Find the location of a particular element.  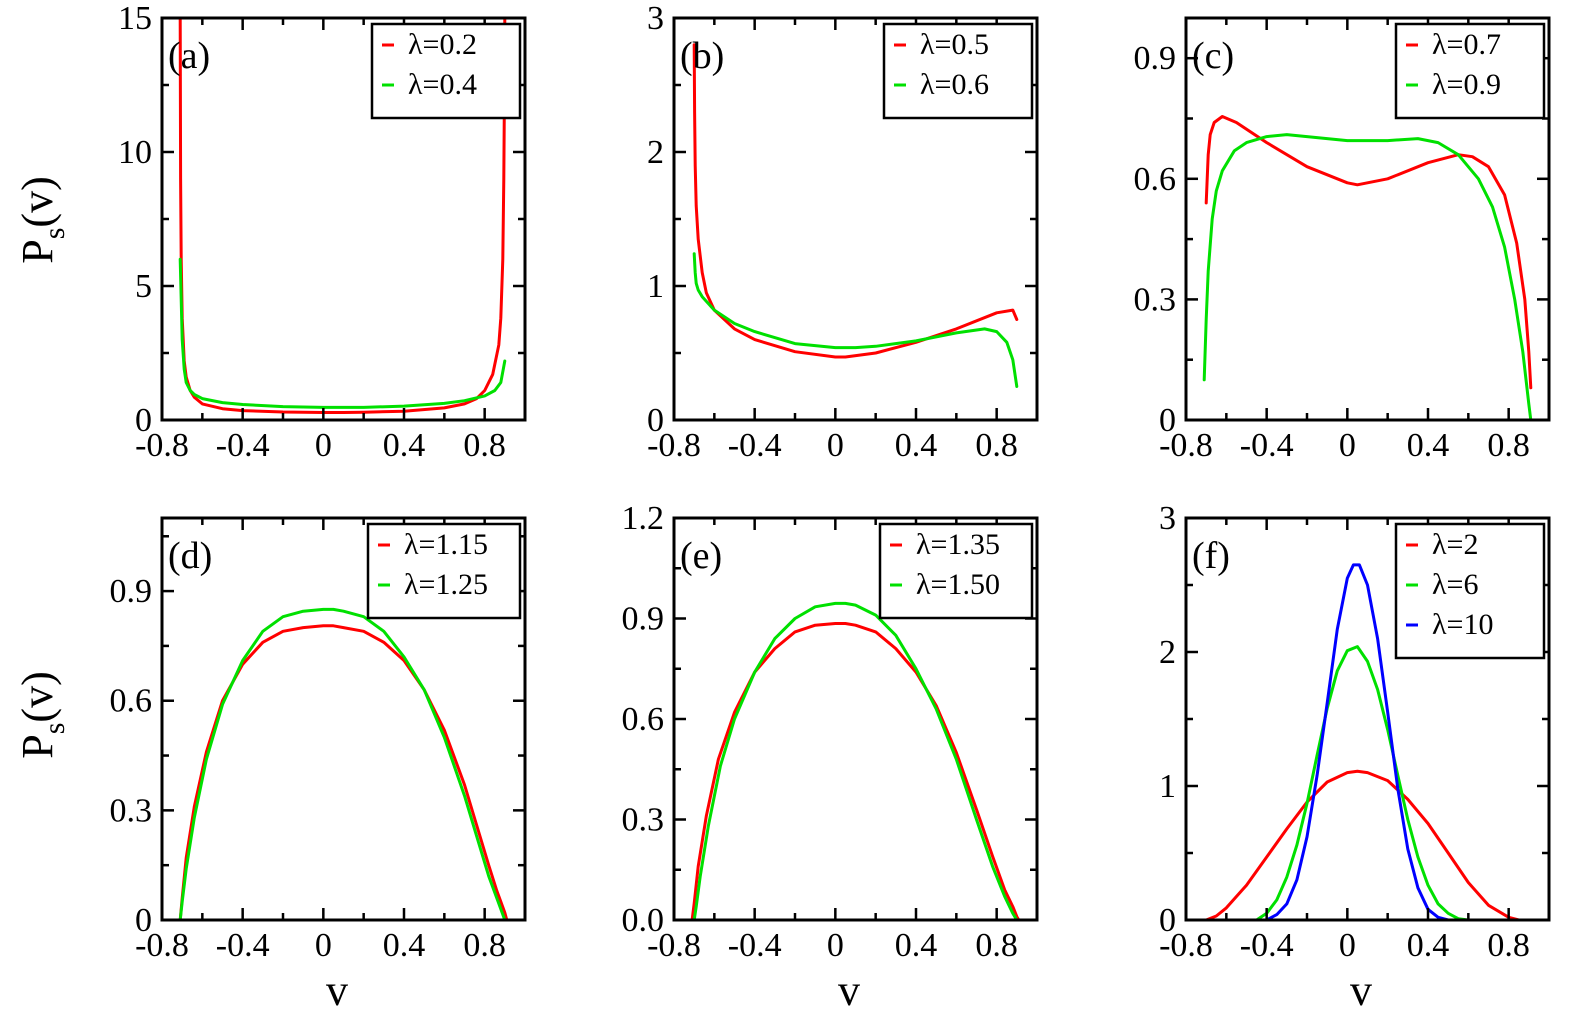

panel-a: -0.8 -0.4 0 0.4 0.8 0 5 10 15 (a) λ=0.2 λ=0.4 is located at coordinates (322, 232).